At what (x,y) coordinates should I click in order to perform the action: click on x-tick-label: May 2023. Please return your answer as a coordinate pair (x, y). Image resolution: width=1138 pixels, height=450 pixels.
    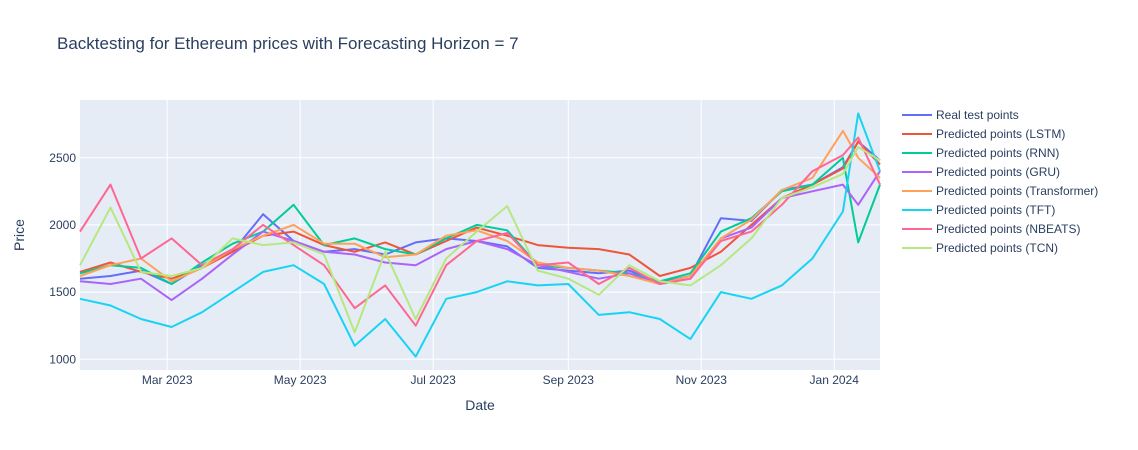
    Looking at the image, I should click on (300, 380).